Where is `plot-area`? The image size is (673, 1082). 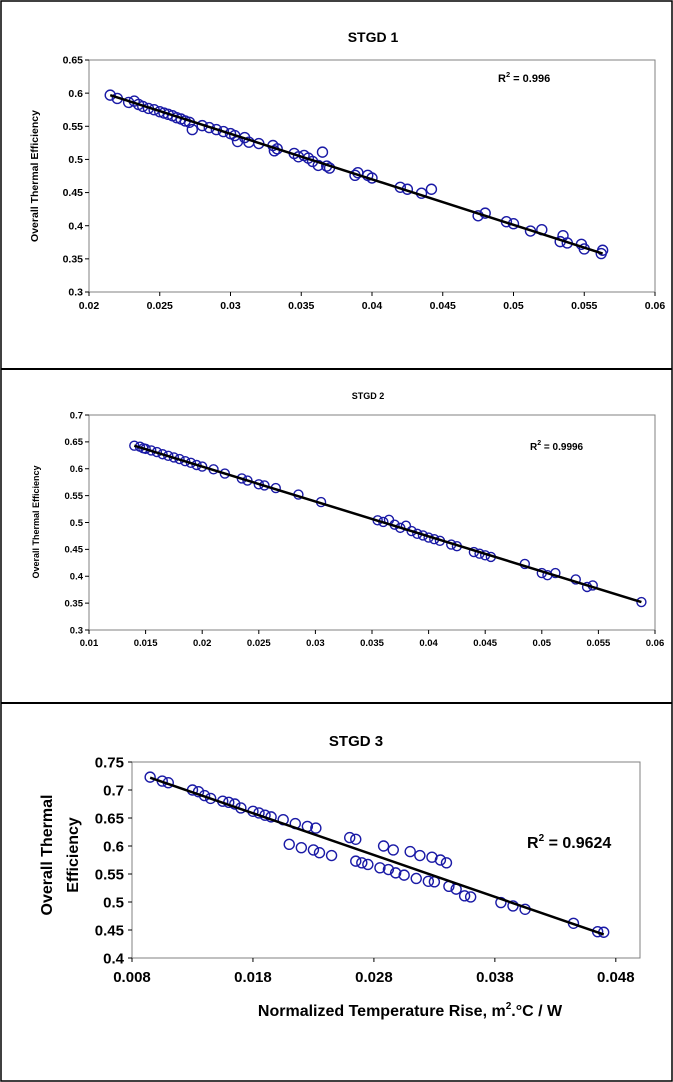 plot-area is located at coordinates (386, 860).